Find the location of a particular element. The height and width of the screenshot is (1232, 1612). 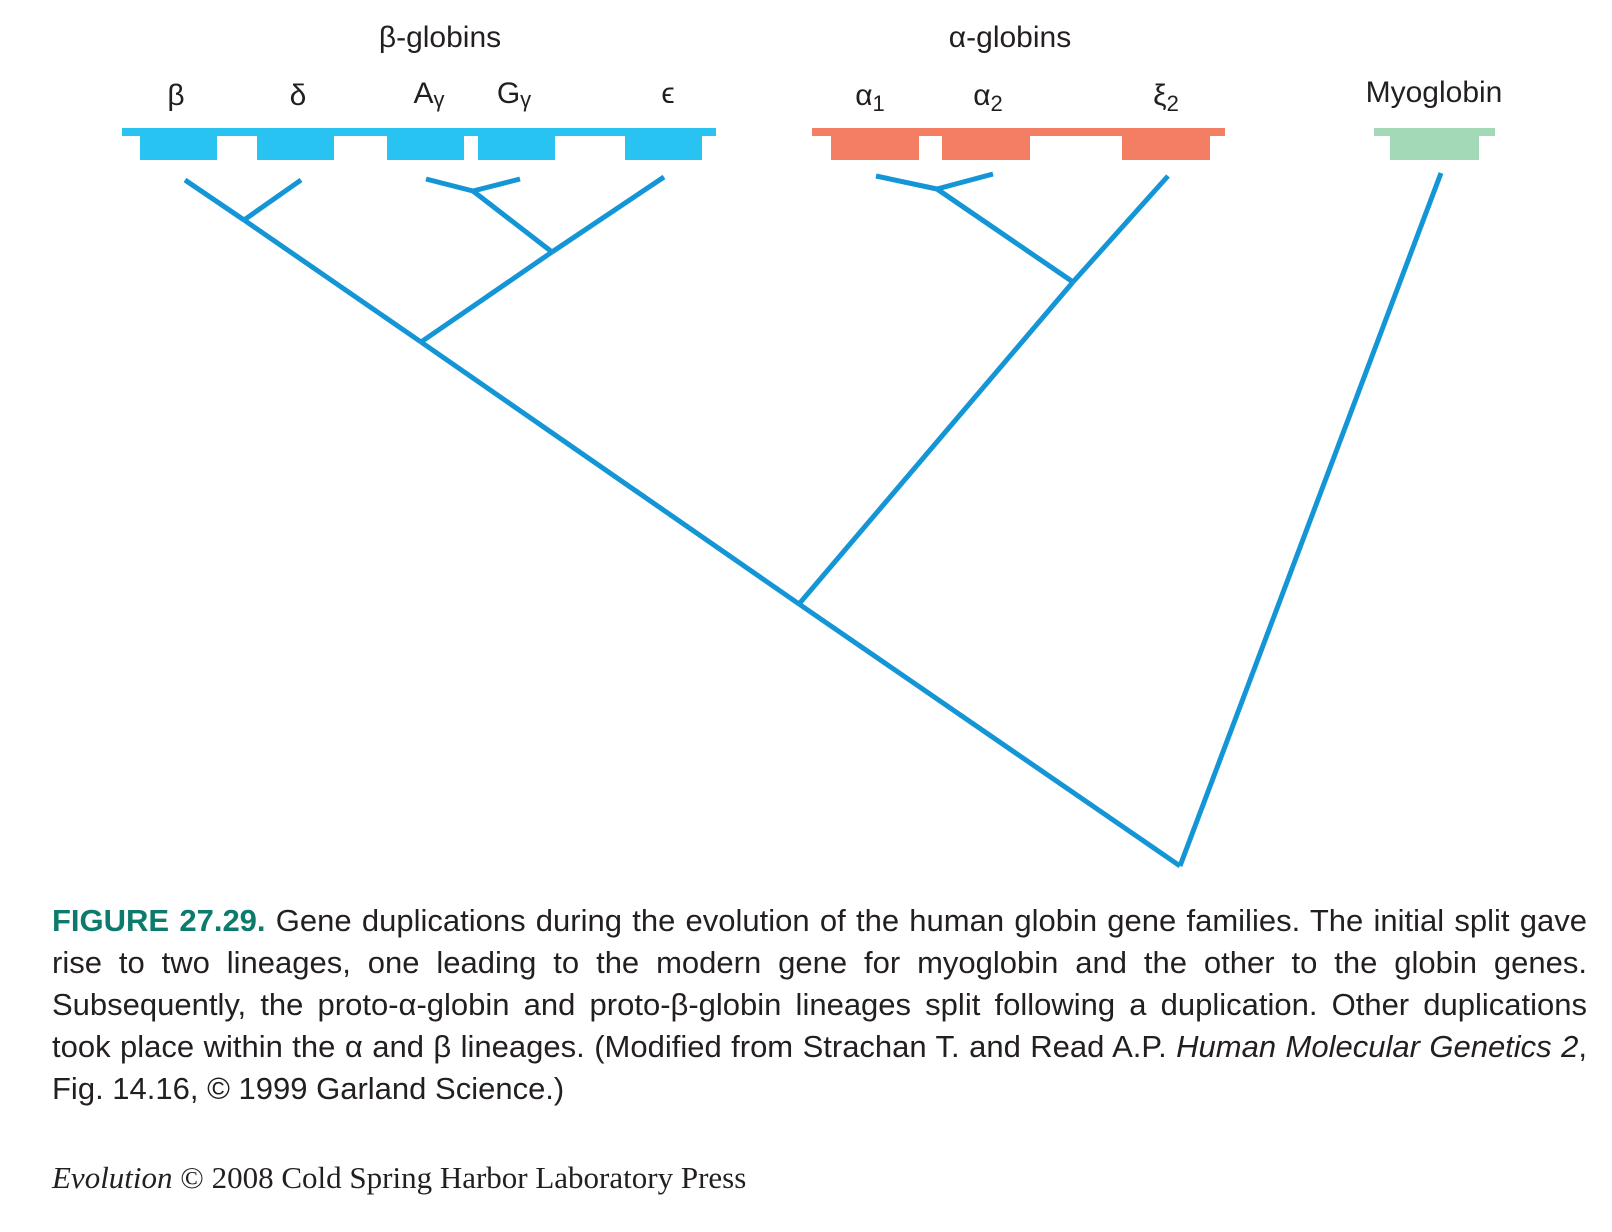

branch-globin-to-beta-split is located at coordinates (610, 473).